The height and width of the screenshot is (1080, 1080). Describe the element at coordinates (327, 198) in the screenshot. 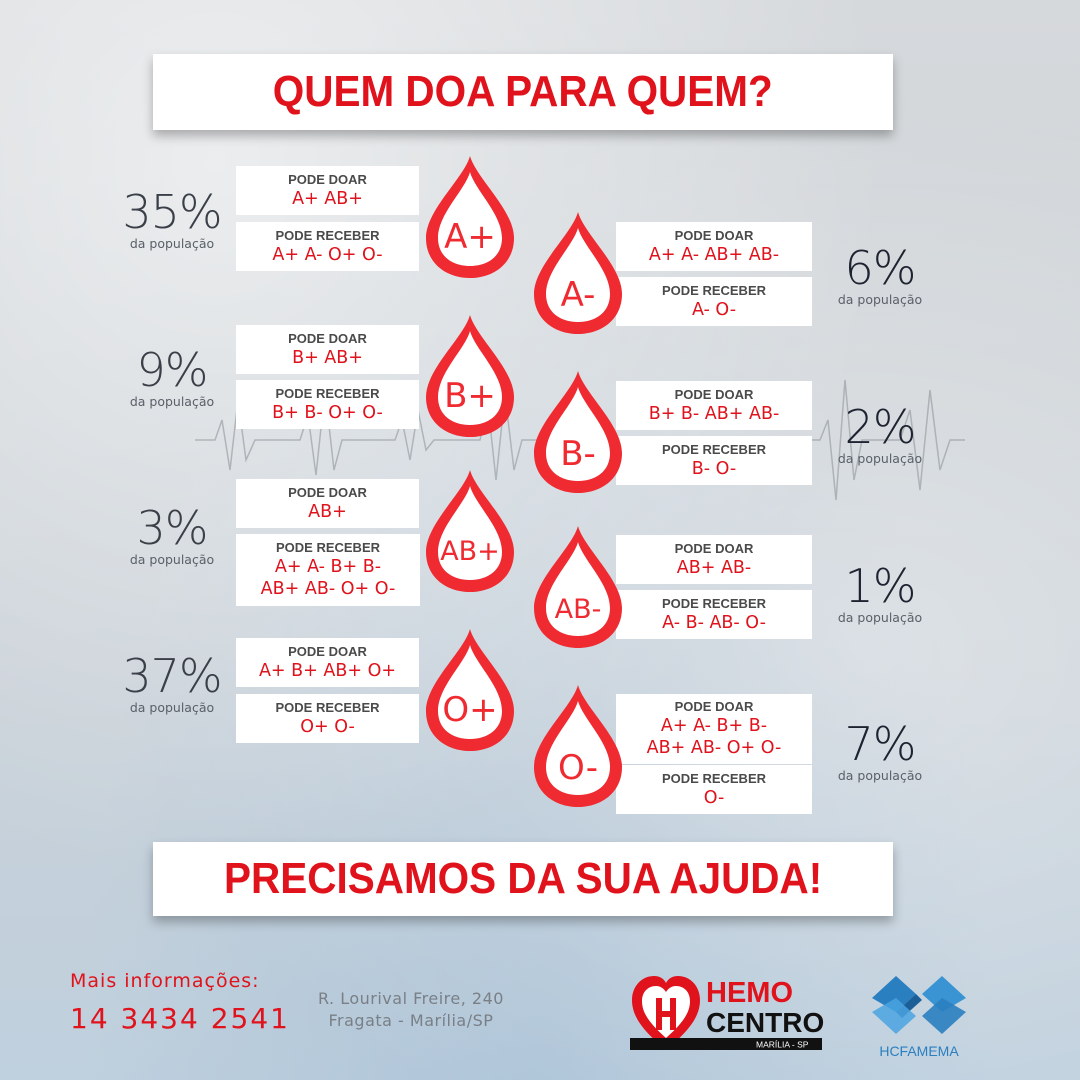

I see `value-pode-doar: A+ AB+` at that location.